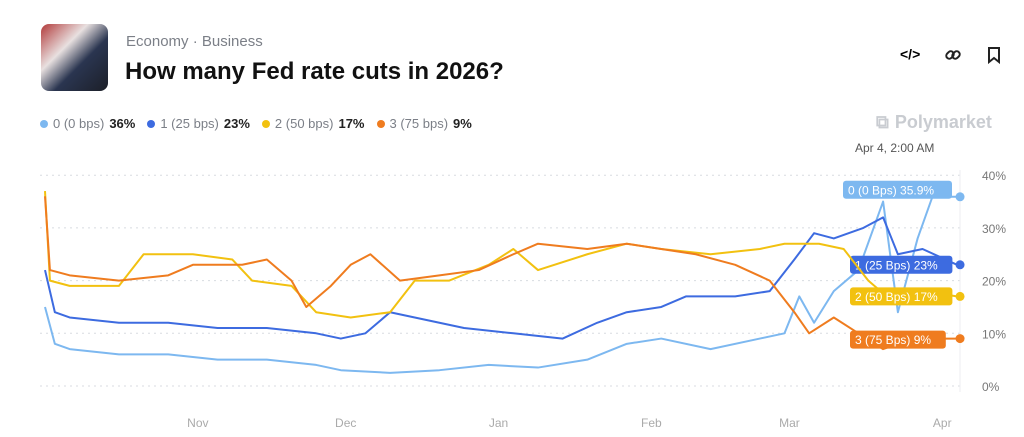  Describe the element at coordinates (419, 123) in the screenshot. I see `legend-label: 3 (75 bps)` at that location.